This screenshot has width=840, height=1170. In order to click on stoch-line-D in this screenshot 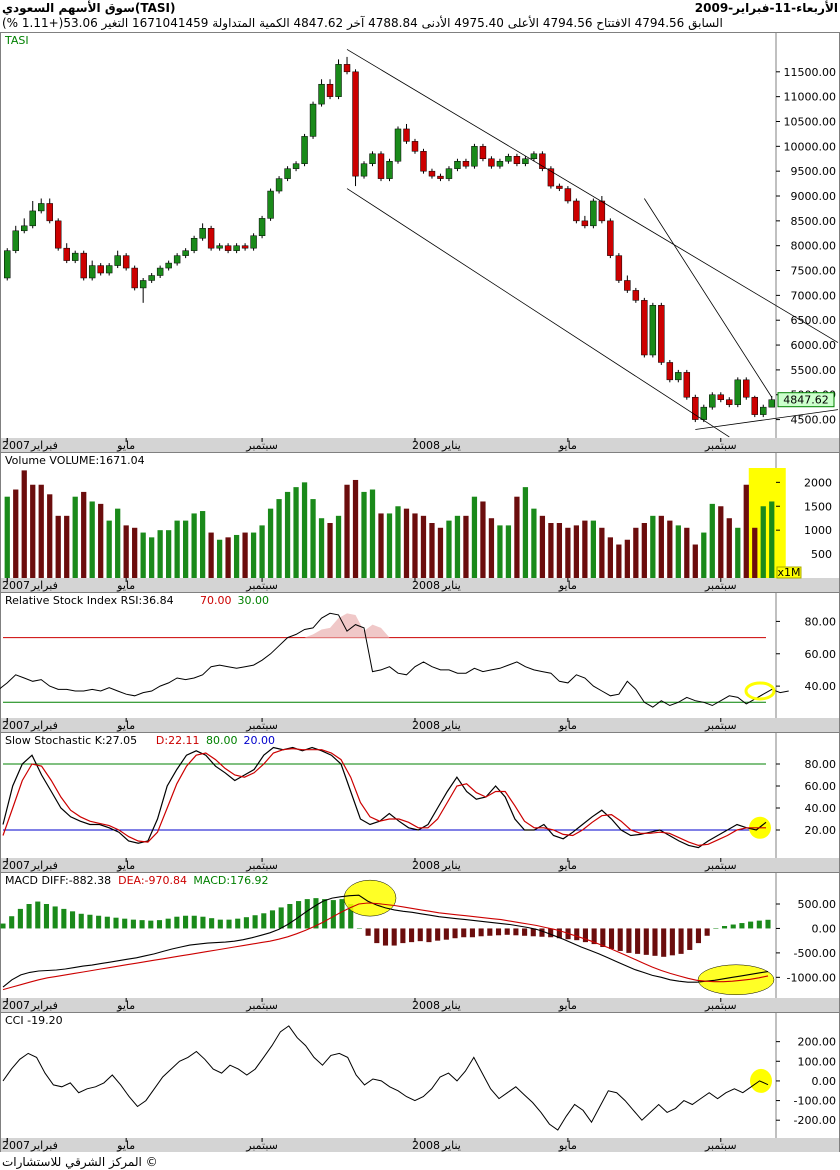, I will do `click(384, 797)`.